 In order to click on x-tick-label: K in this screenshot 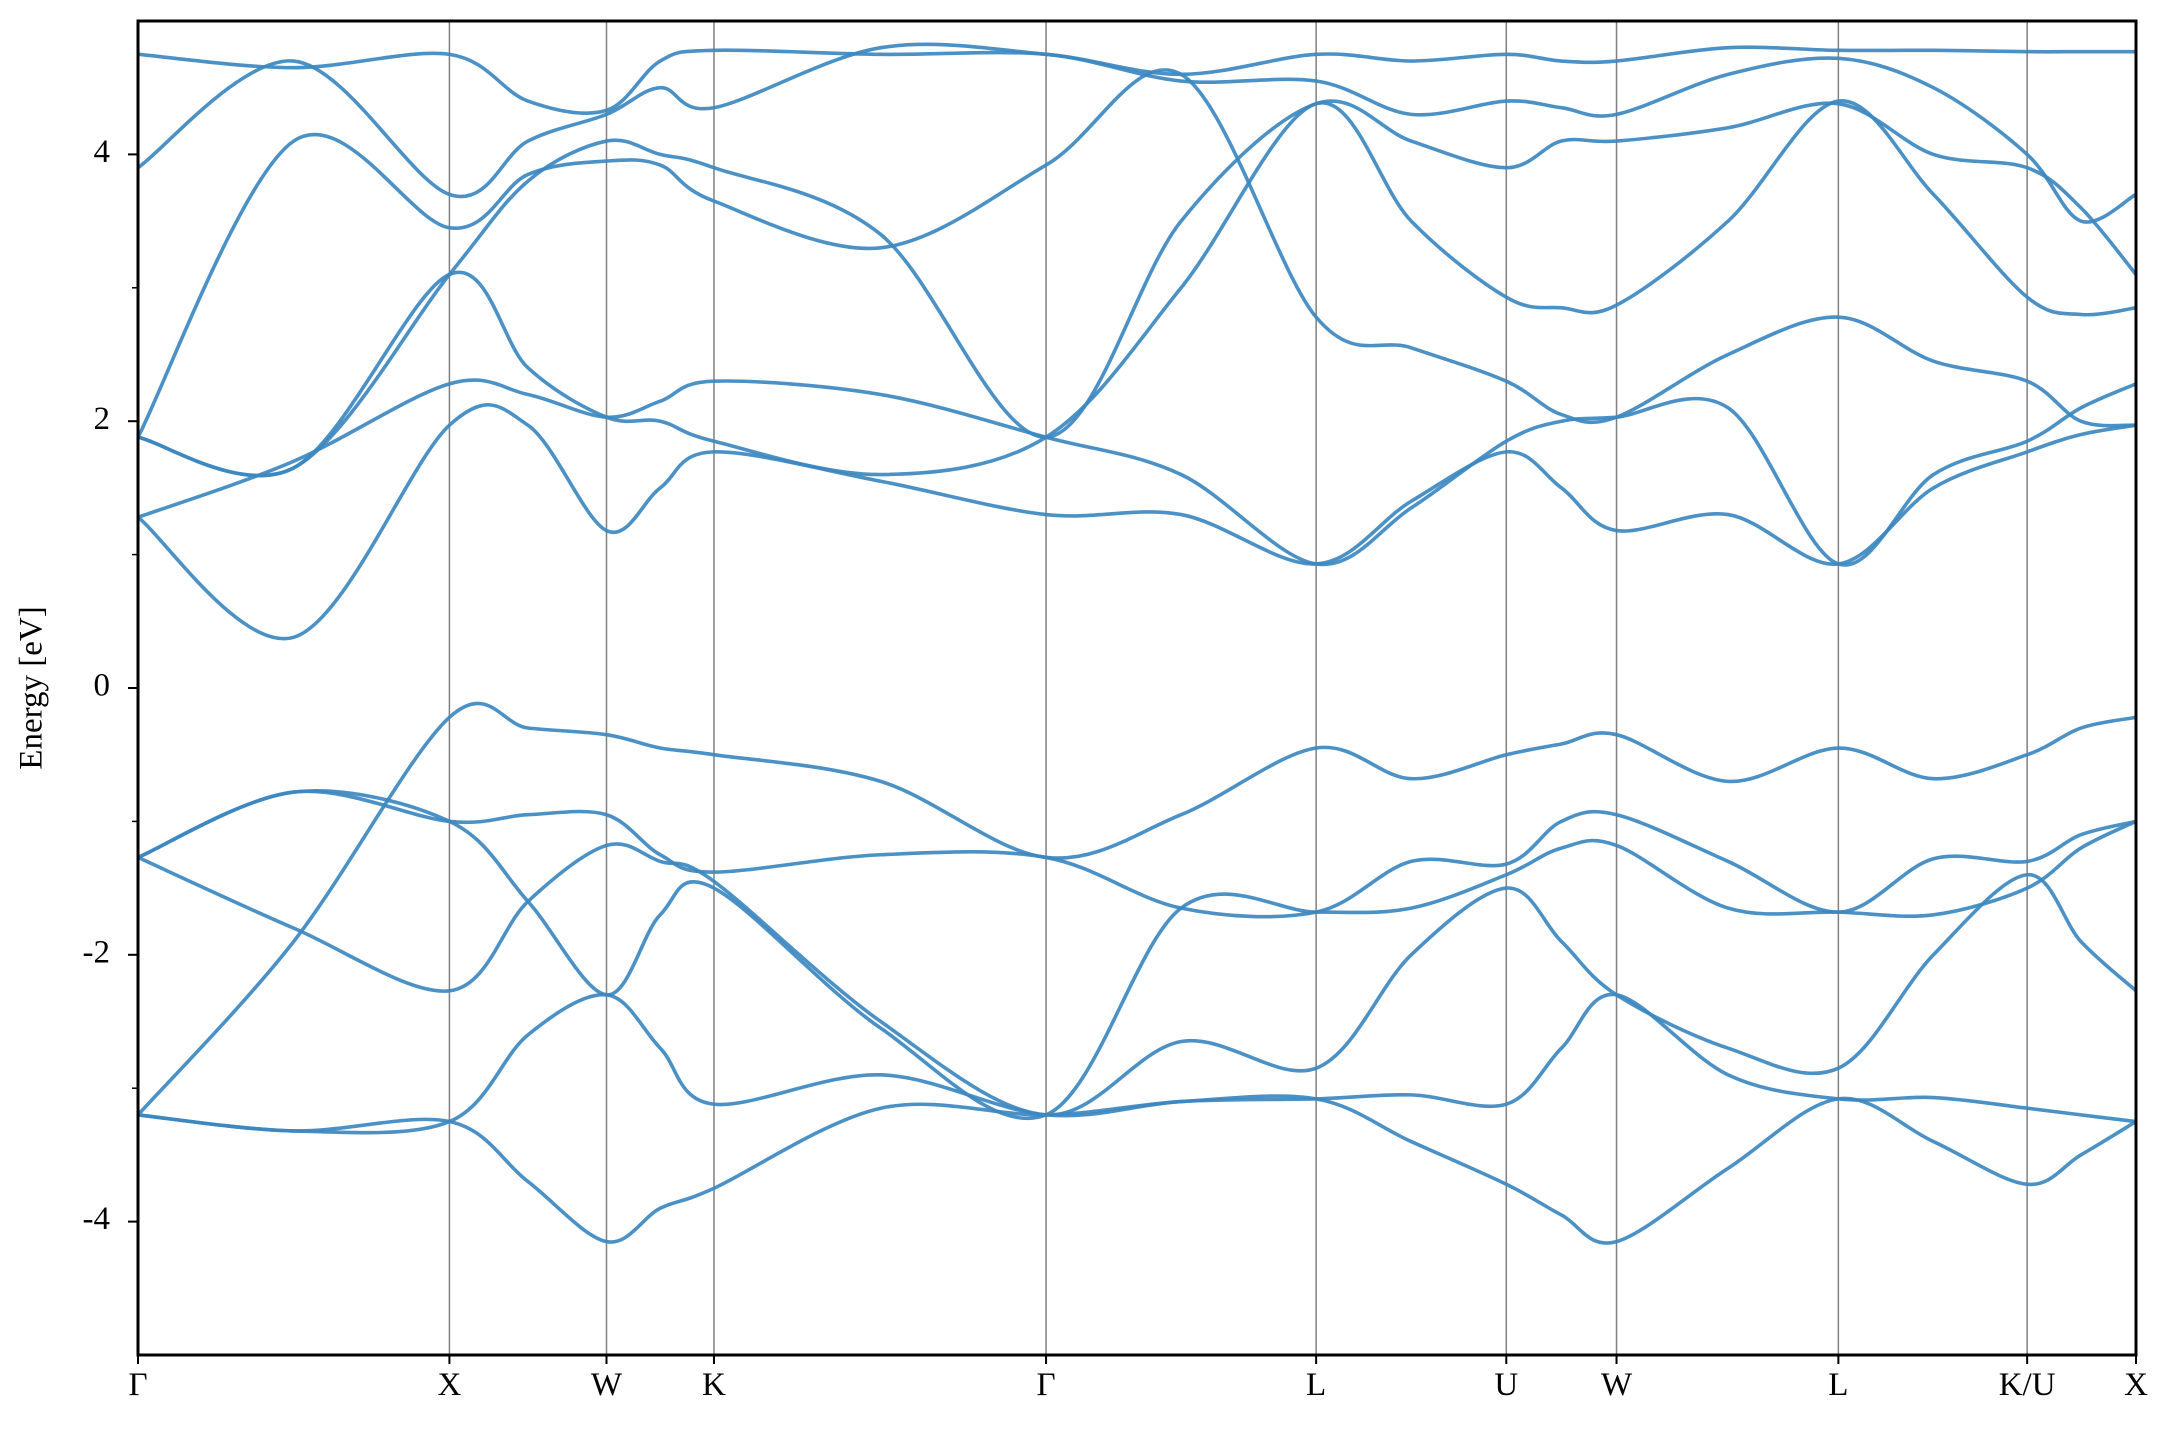, I will do `click(714, 1385)`.